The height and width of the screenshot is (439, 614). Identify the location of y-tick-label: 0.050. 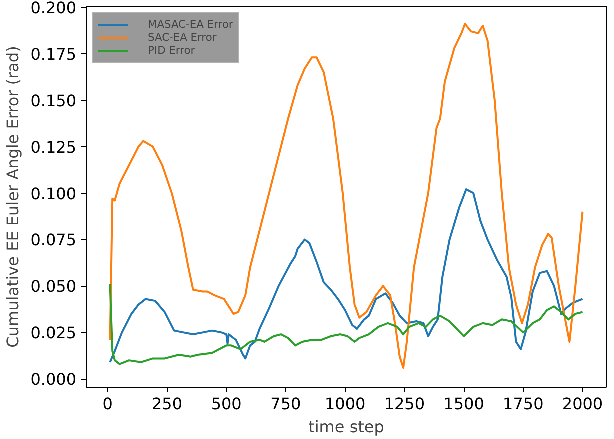
(53, 286).